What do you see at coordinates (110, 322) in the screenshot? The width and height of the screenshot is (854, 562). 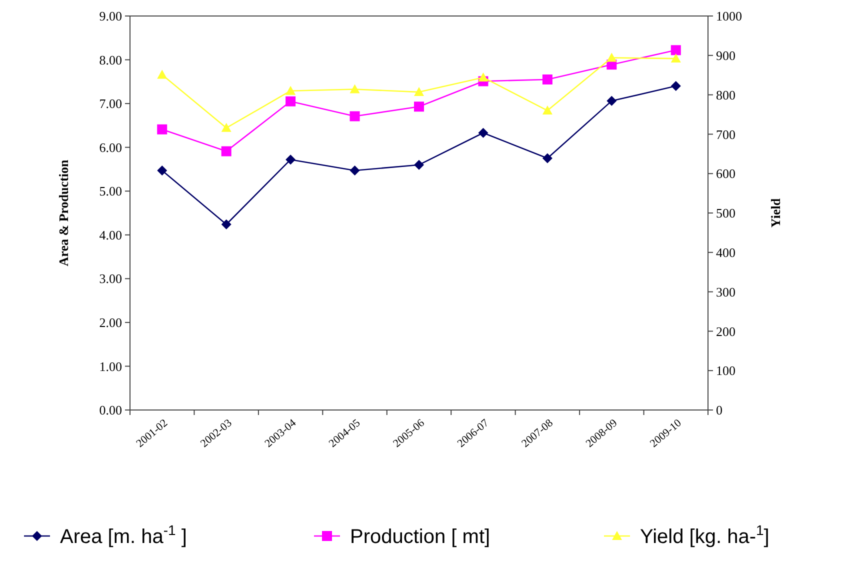 I see `y-tick-label: 2.00` at bounding box center [110, 322].